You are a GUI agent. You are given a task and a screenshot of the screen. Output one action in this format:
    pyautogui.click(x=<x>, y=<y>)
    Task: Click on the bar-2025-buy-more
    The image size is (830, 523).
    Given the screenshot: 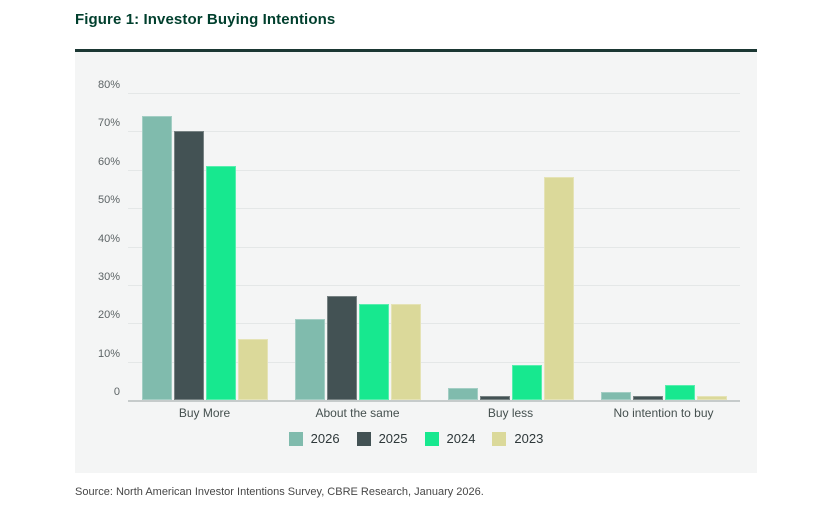 What is the action you would take?
    pyautogui.click(x=188, y=265)
    